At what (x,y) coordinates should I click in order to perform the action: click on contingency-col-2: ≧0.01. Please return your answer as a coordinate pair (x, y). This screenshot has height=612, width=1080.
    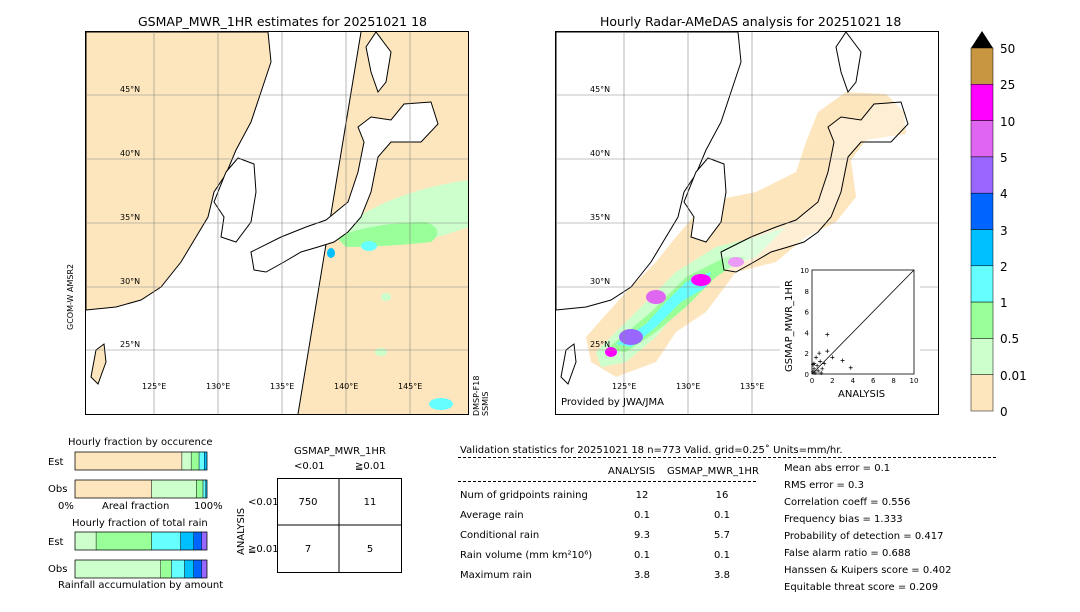
    Looking at the image, I should click on (370, 466).